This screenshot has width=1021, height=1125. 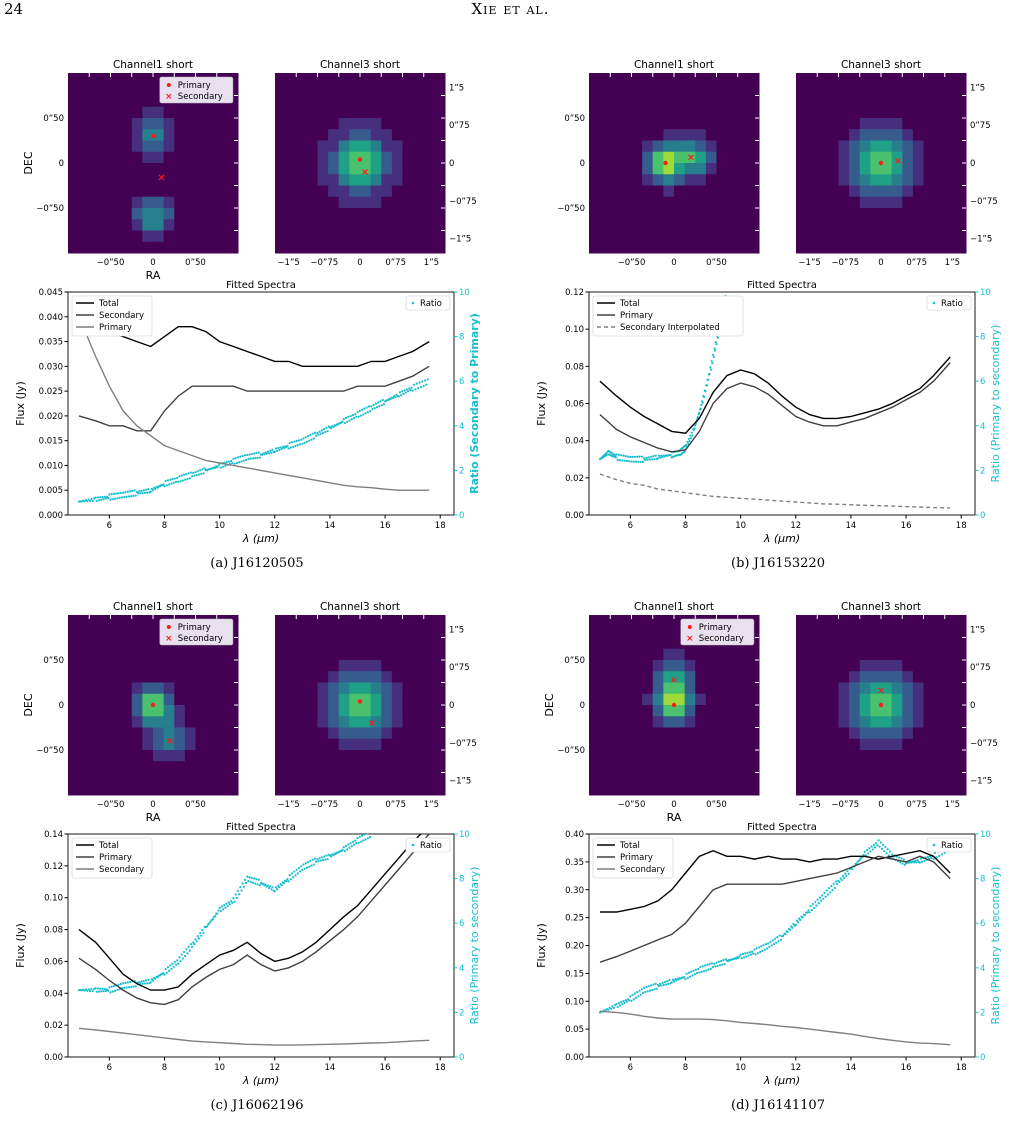 I want to click on y-tick-label: 0.02, so click(x=53, y=1026).